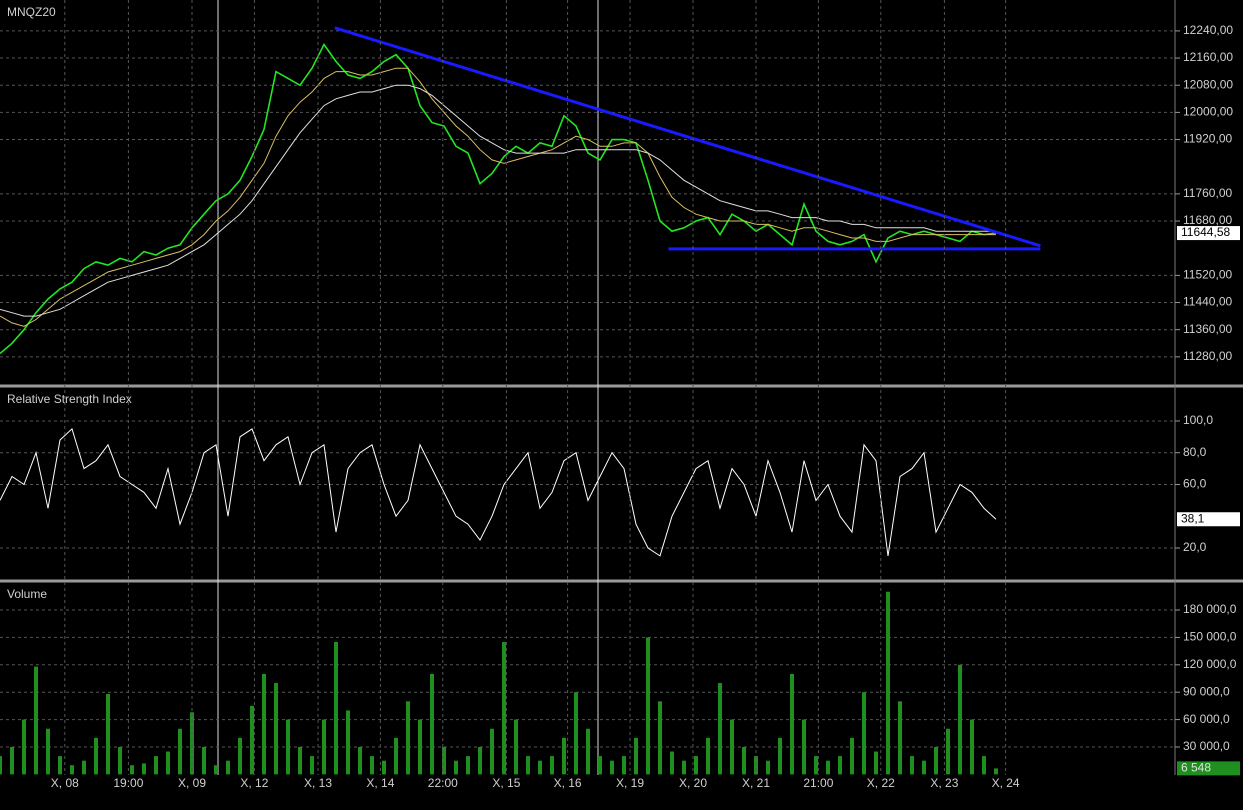 Image resolution: width=1243 pixels, height=810 pixels. Describe the element at coordinates (69, 399) in the screenshot. I see `panel-title: Relative Strength Index` at that location.